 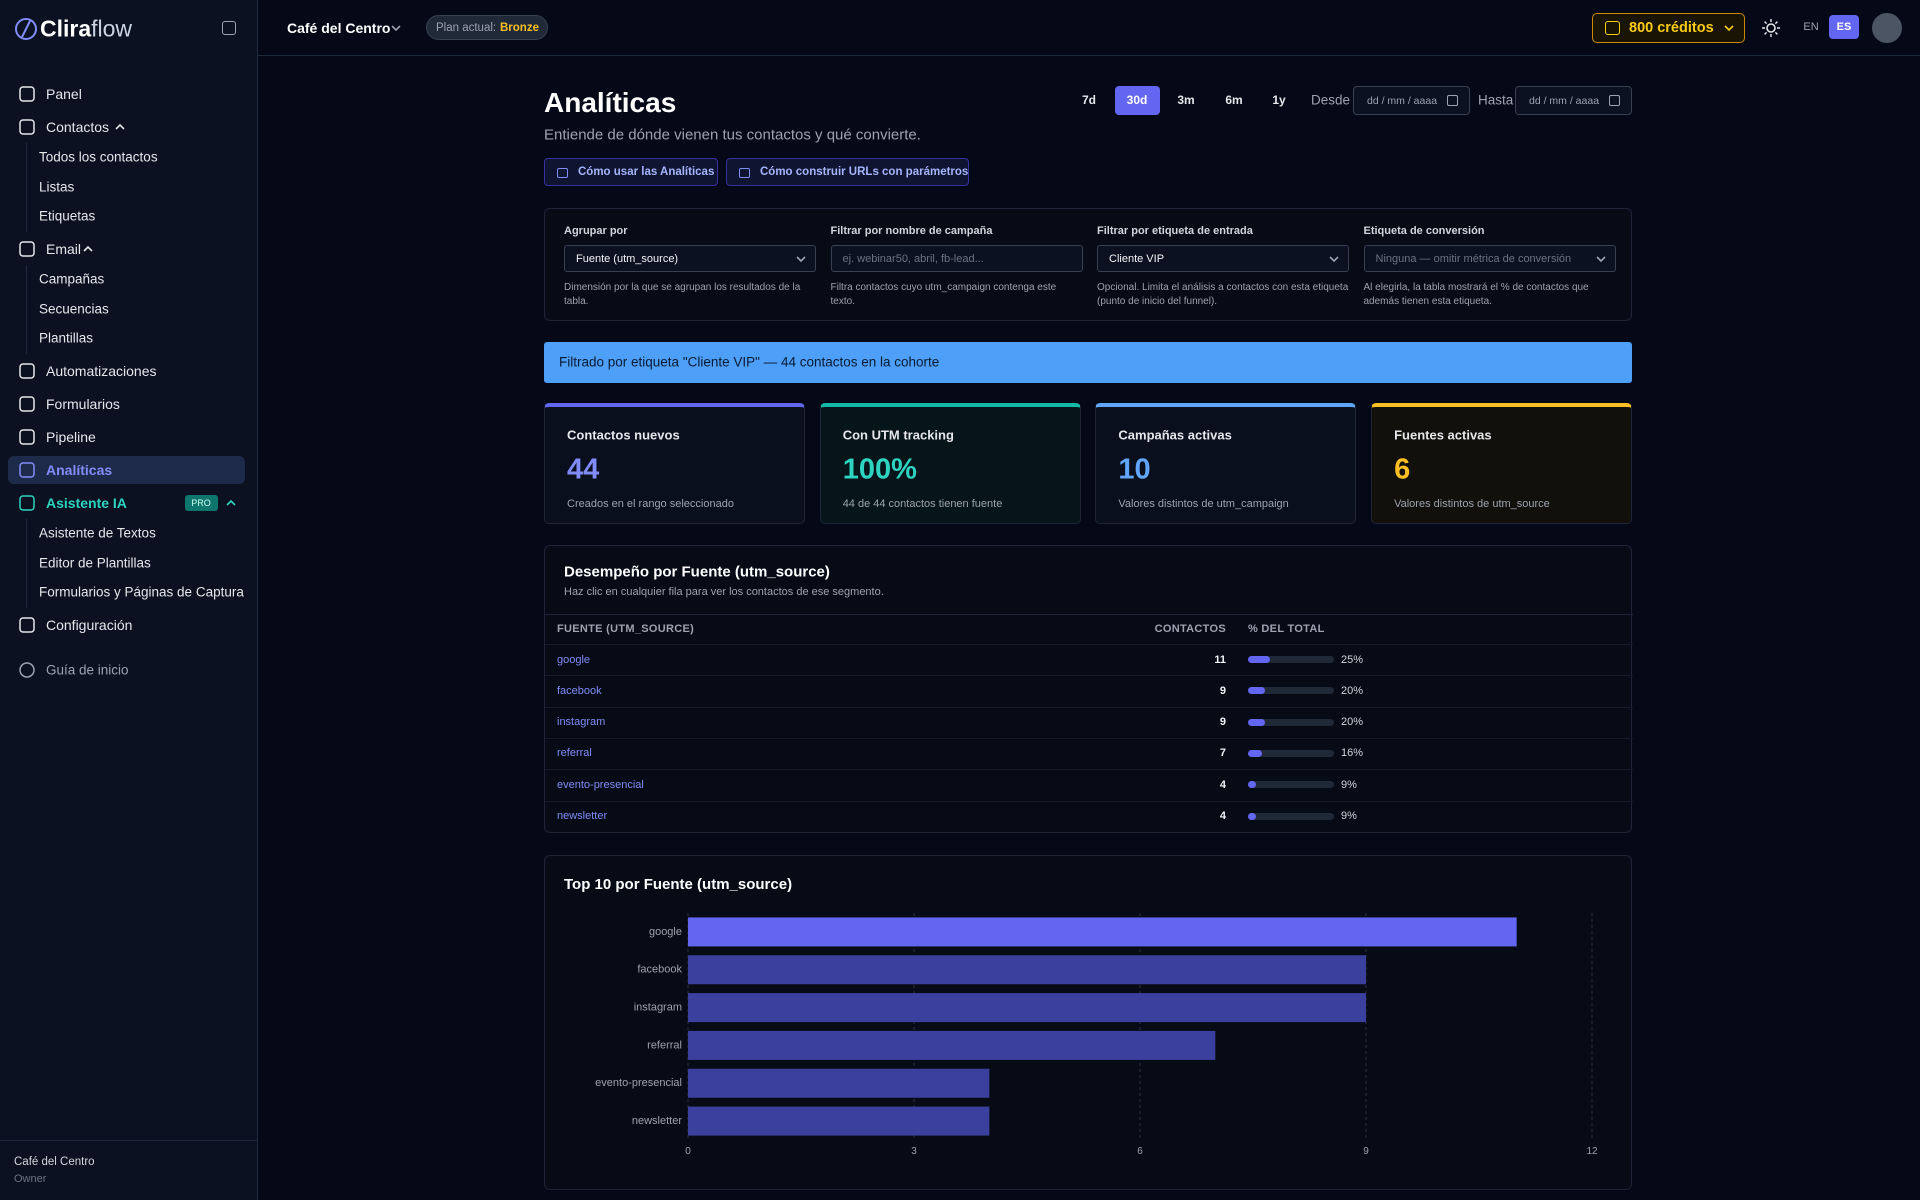 What do you see at coordinates (678, 884) in the screenshot?
I see `chart-title: Top 10 por Fuente (utm_source)` at bounding box center [678, 884].